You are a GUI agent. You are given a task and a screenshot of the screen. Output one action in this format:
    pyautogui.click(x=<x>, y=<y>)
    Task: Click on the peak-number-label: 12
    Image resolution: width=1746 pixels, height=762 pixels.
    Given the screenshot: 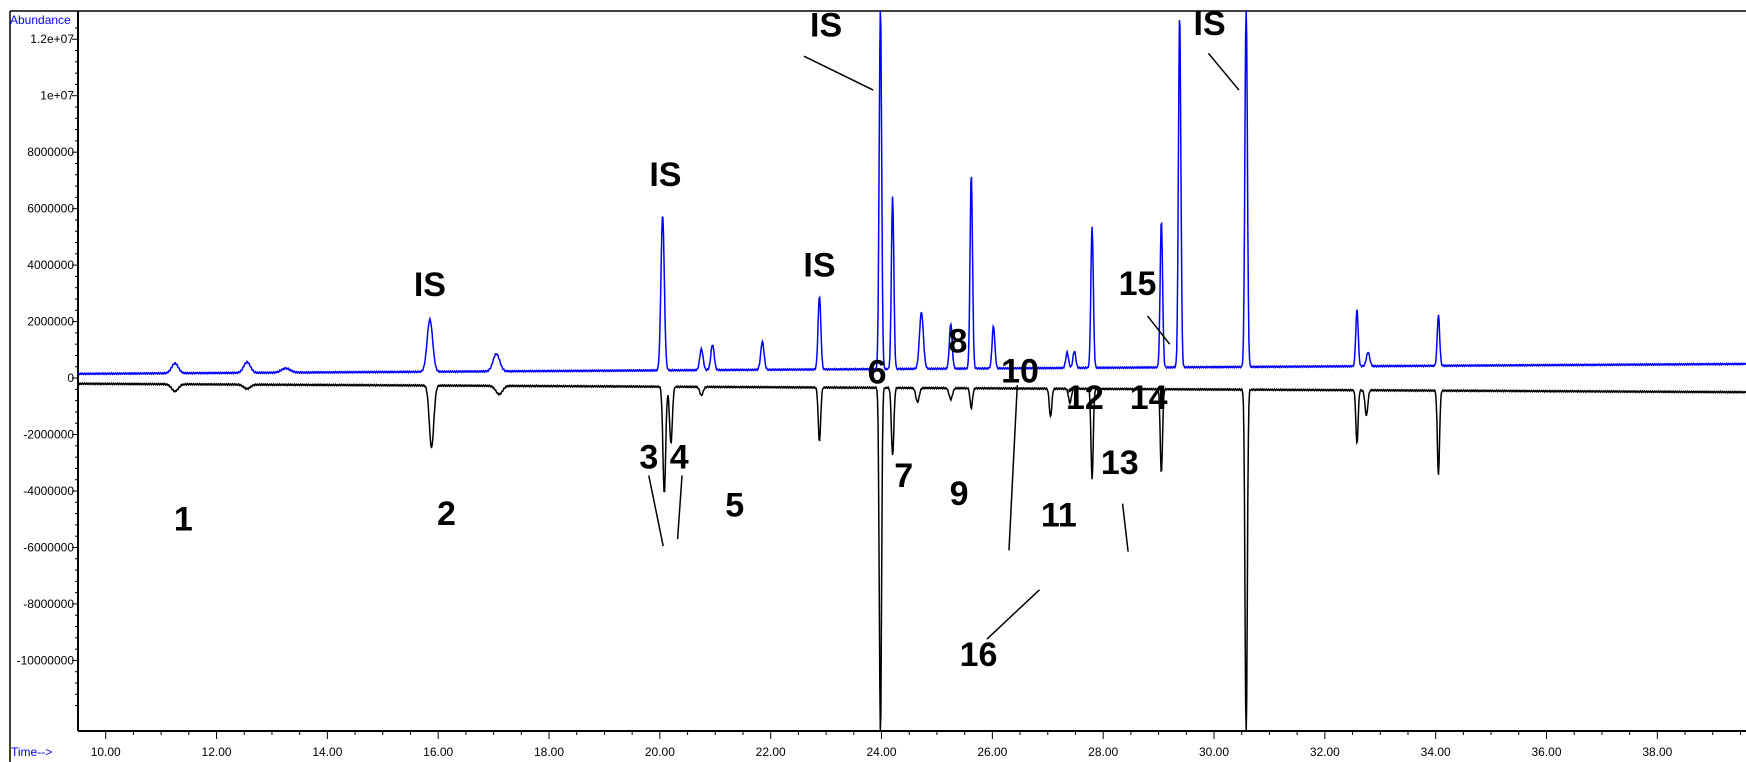 What is the action you would take?
    pyautogui.click(x=1085, y=398)
    